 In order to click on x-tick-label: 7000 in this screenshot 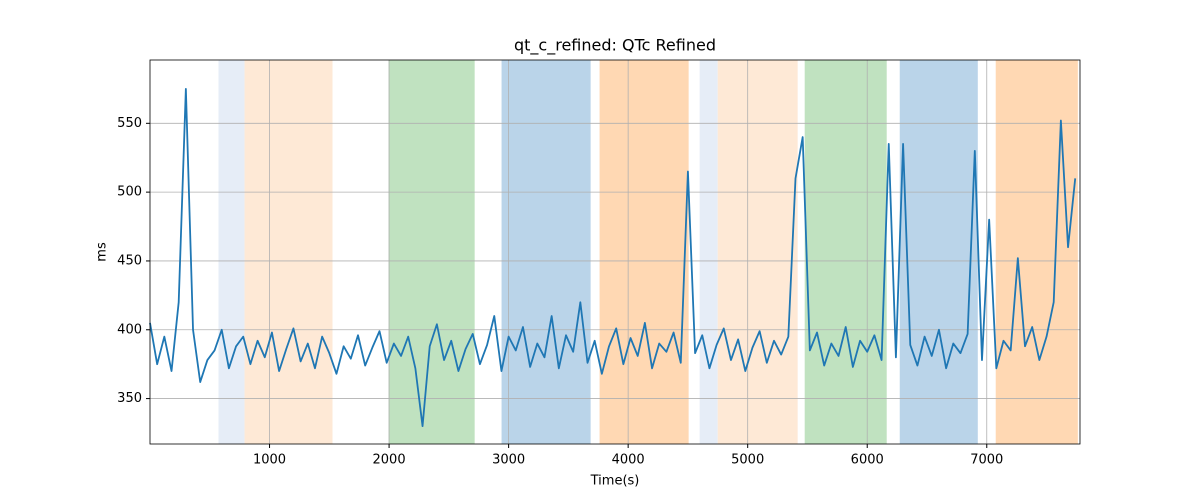, I will do `click(986, 460)`.